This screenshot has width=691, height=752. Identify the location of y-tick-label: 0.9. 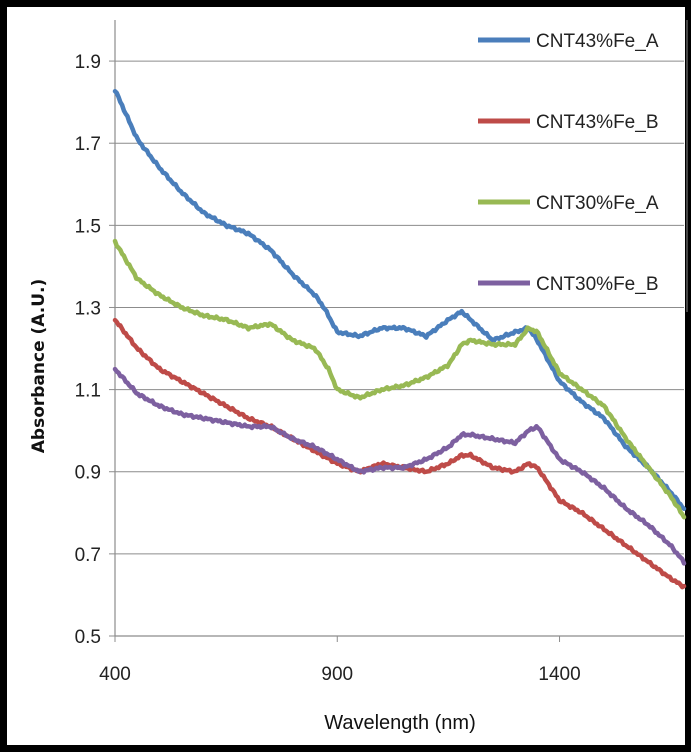
(88, 473).